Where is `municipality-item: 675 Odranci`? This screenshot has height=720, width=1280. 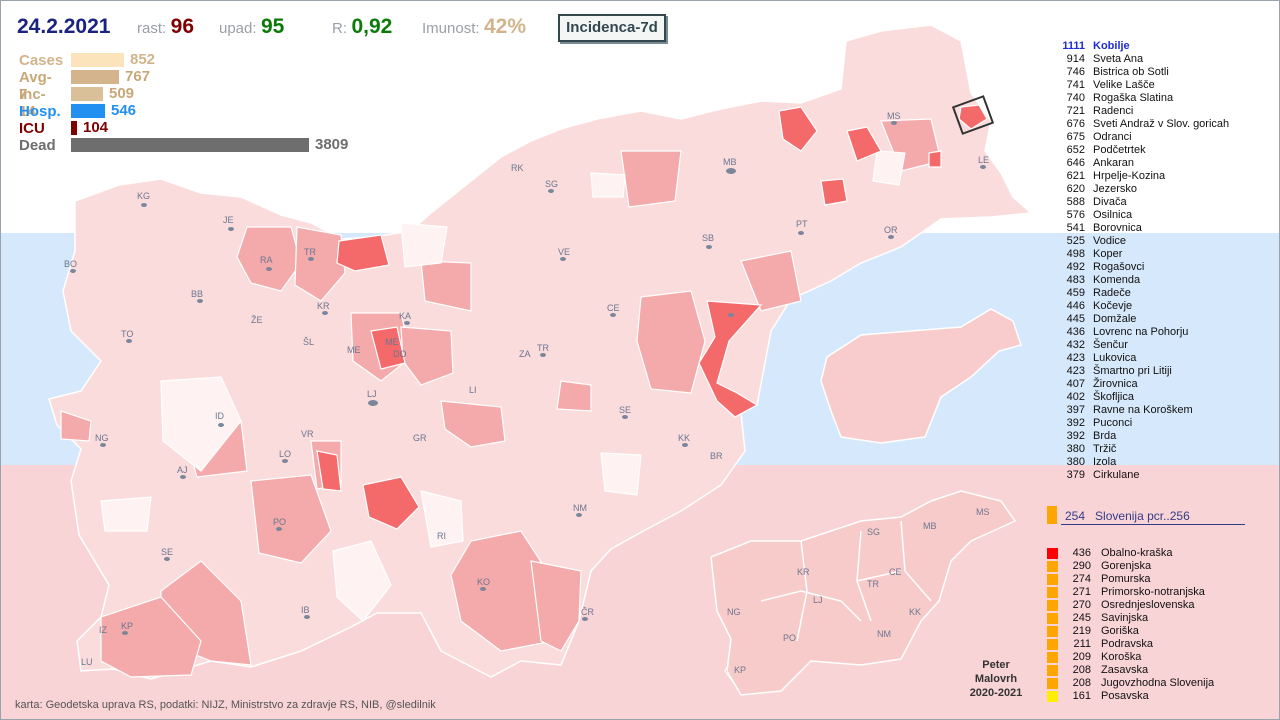
municipality-item: 675 Odranci is located at coordinates (1138, 137).